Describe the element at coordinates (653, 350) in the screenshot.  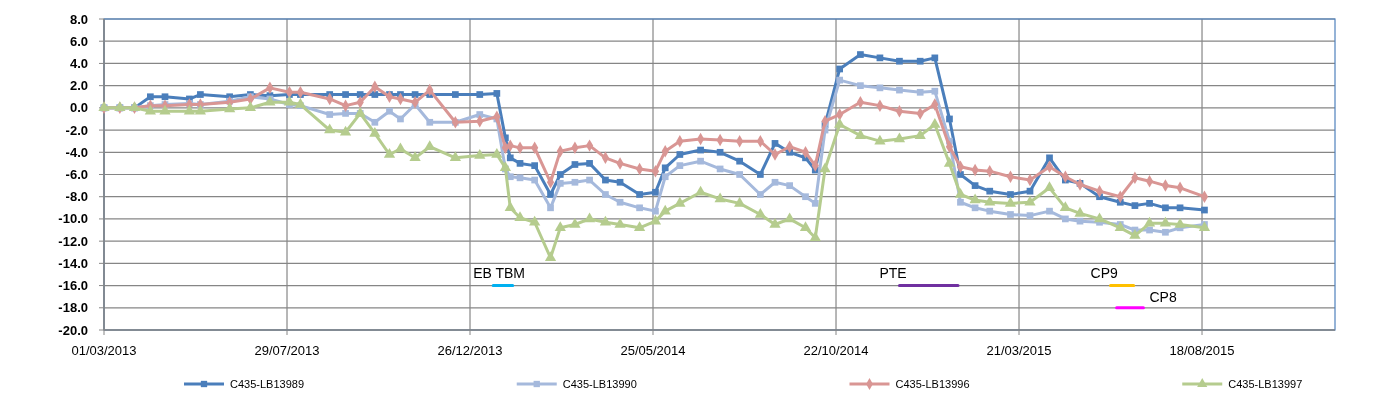
I see `x-tick-label: 25/05/2014` at that location.